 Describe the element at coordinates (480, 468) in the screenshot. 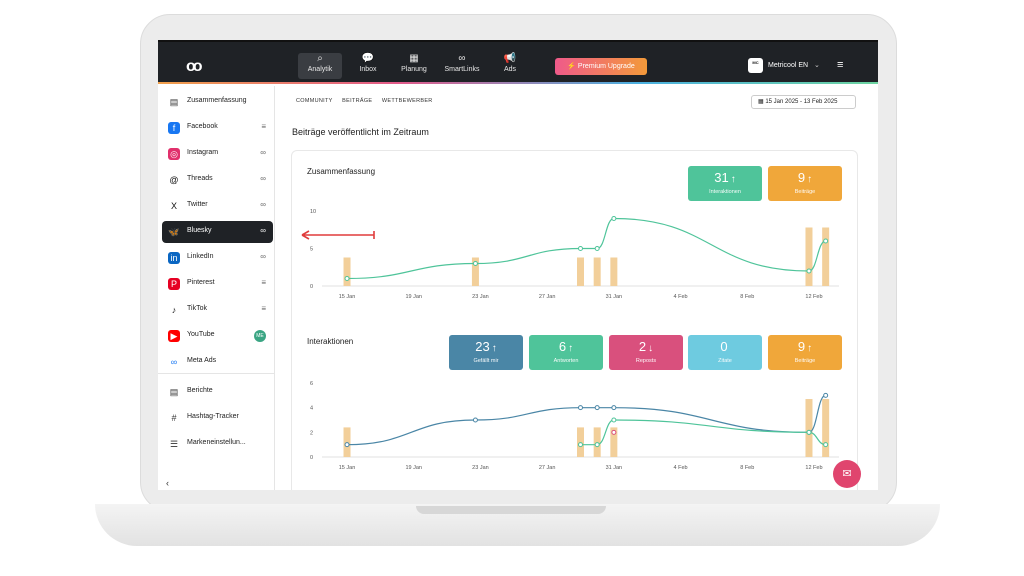

I see `x-tick-label: 23 Jan` at that location.